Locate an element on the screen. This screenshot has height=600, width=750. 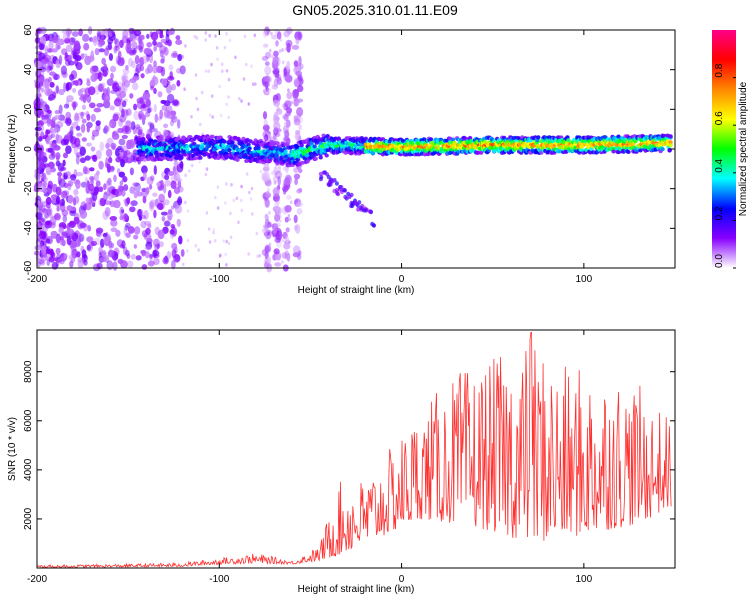
colorbar-tick-label: 0.4 is located at coordinates (719, 165).